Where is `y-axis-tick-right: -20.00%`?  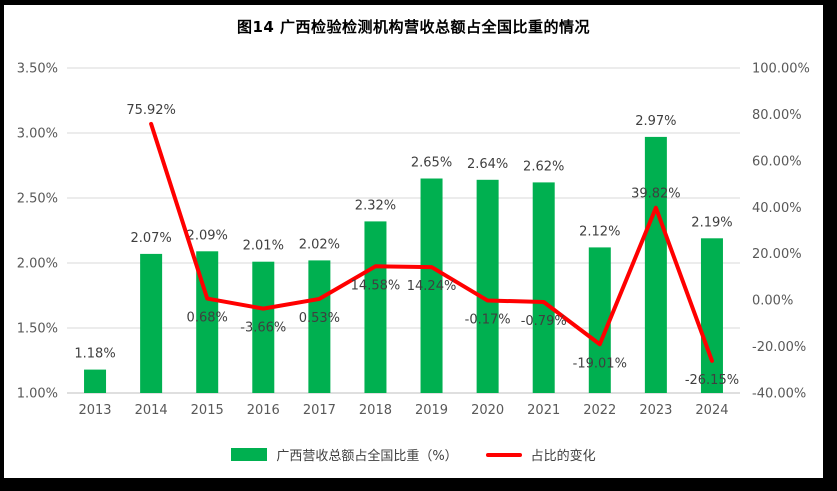 y-axis-tick-right: -20.00% is located at coordinates (779, 347).